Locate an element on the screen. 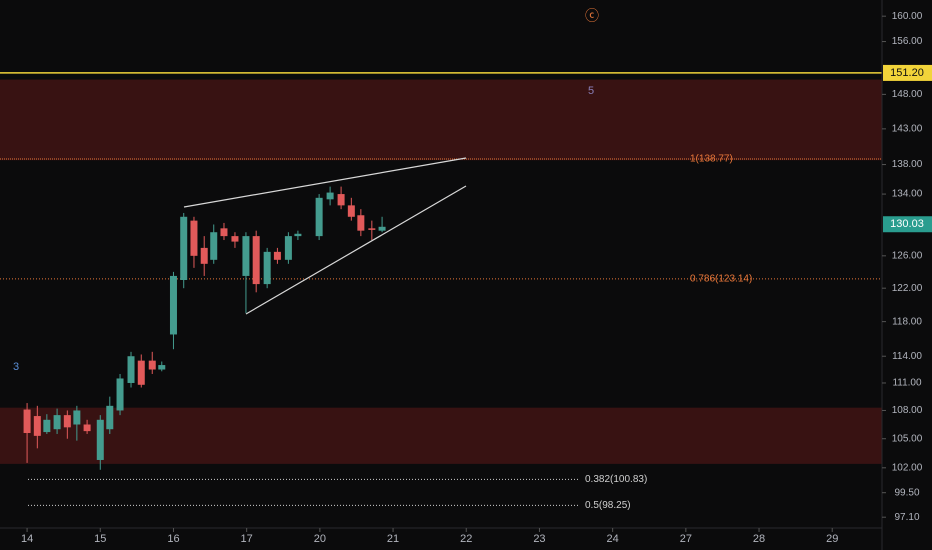 This screenshot has height=550, width=932. x-tick-label: 17 is located at coordinates (247, 539).